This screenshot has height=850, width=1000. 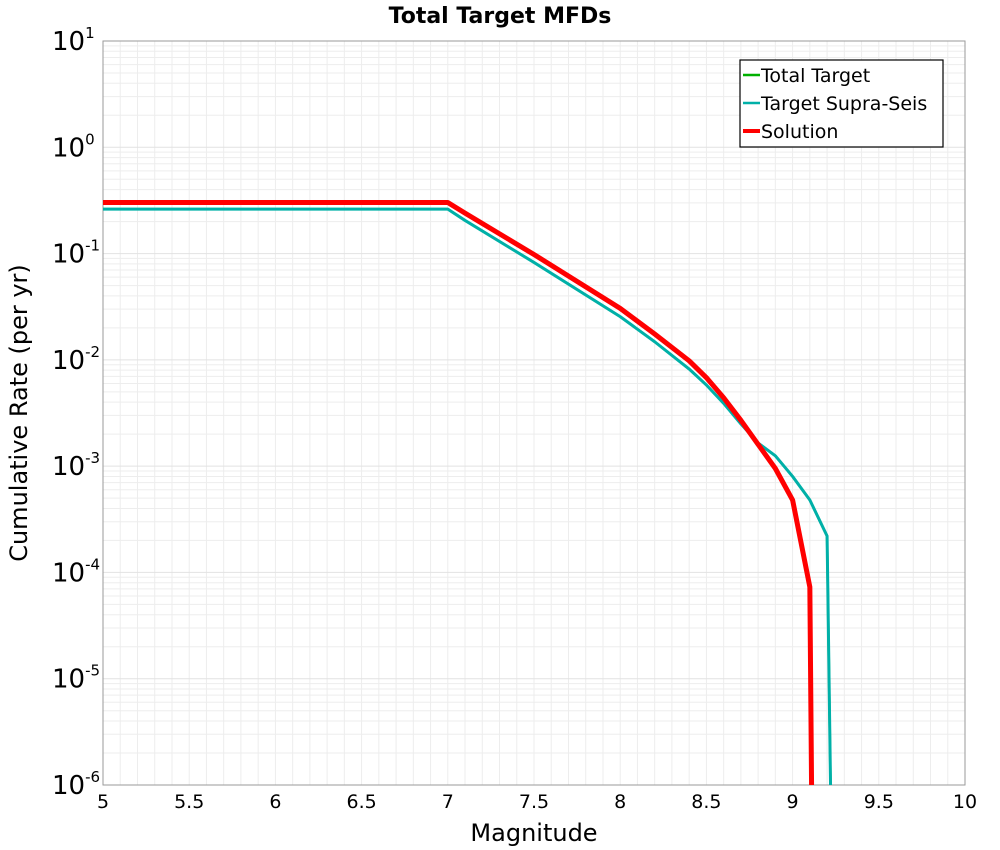 I want to click on x-tick-label: 8, so click(x=620, y=802).